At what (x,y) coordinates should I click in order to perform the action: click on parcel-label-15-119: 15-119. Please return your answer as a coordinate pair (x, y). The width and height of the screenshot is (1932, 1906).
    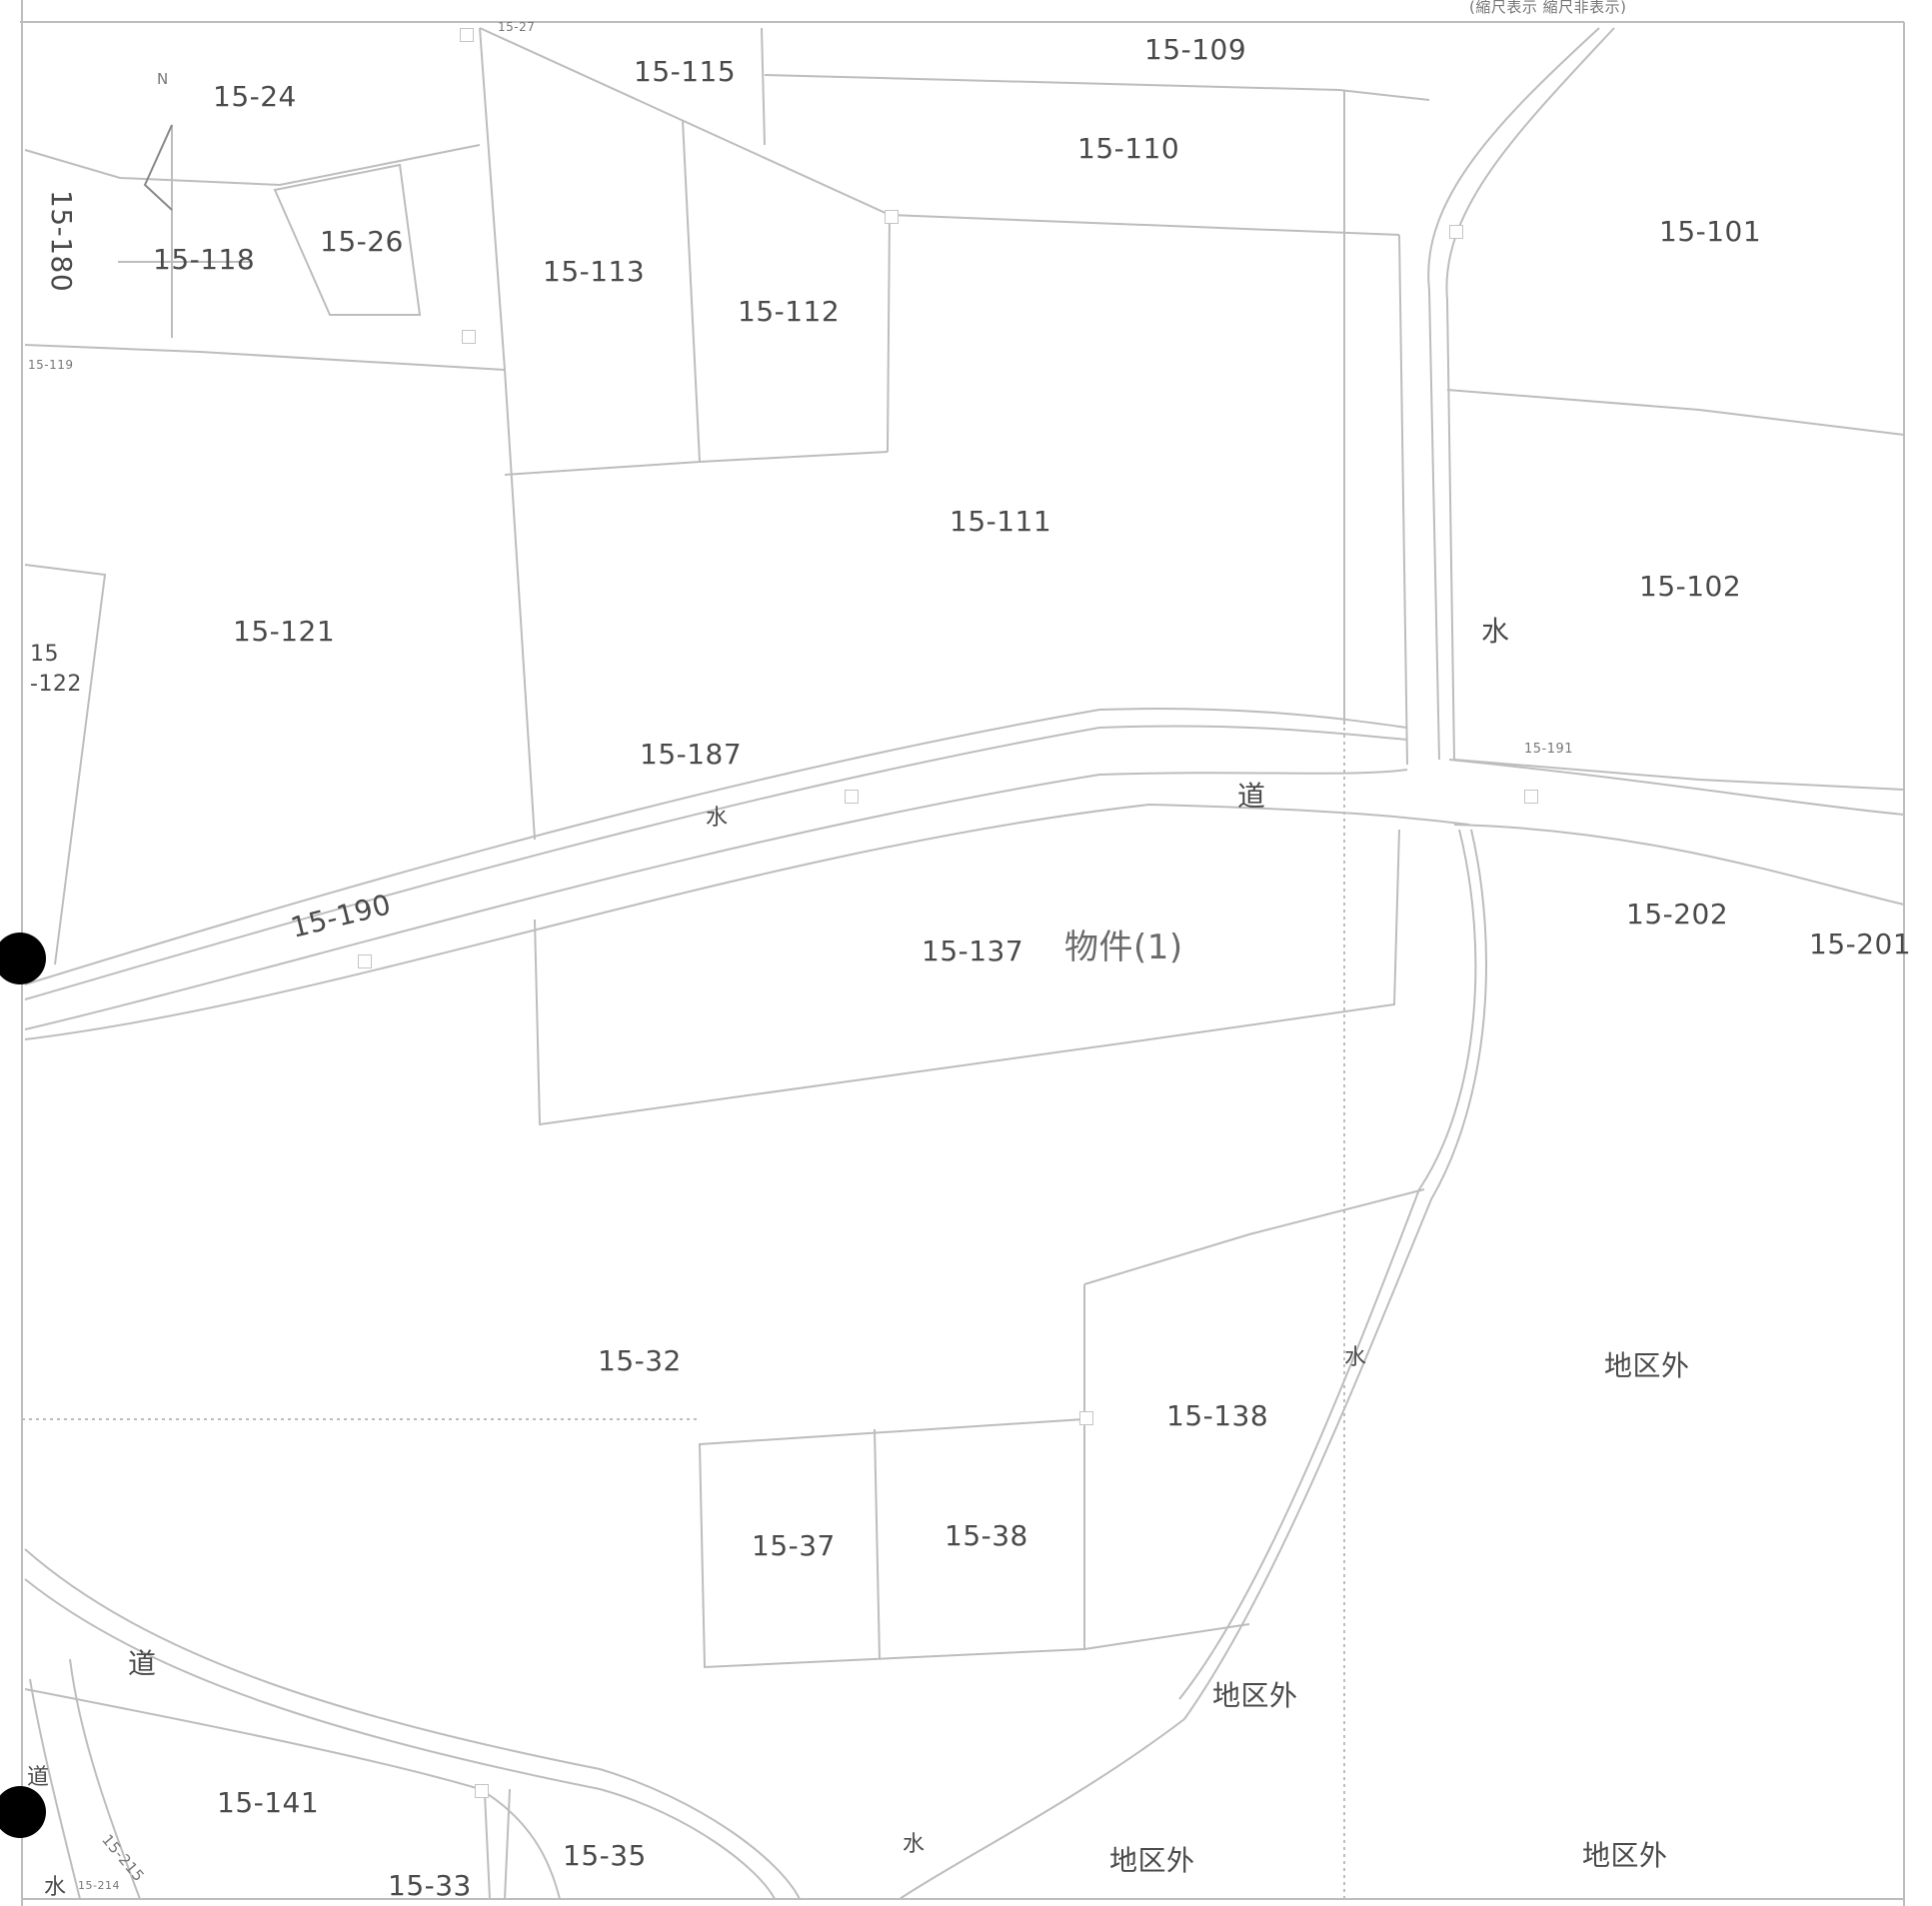
    Looking at the image, I should click on (51, 365).